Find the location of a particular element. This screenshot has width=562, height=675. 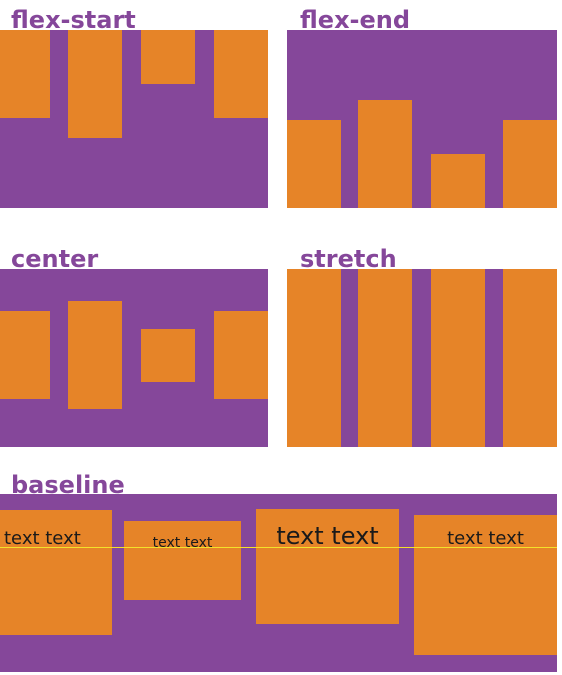

baseline-item-4: text text is located at coordinates (485, 585).